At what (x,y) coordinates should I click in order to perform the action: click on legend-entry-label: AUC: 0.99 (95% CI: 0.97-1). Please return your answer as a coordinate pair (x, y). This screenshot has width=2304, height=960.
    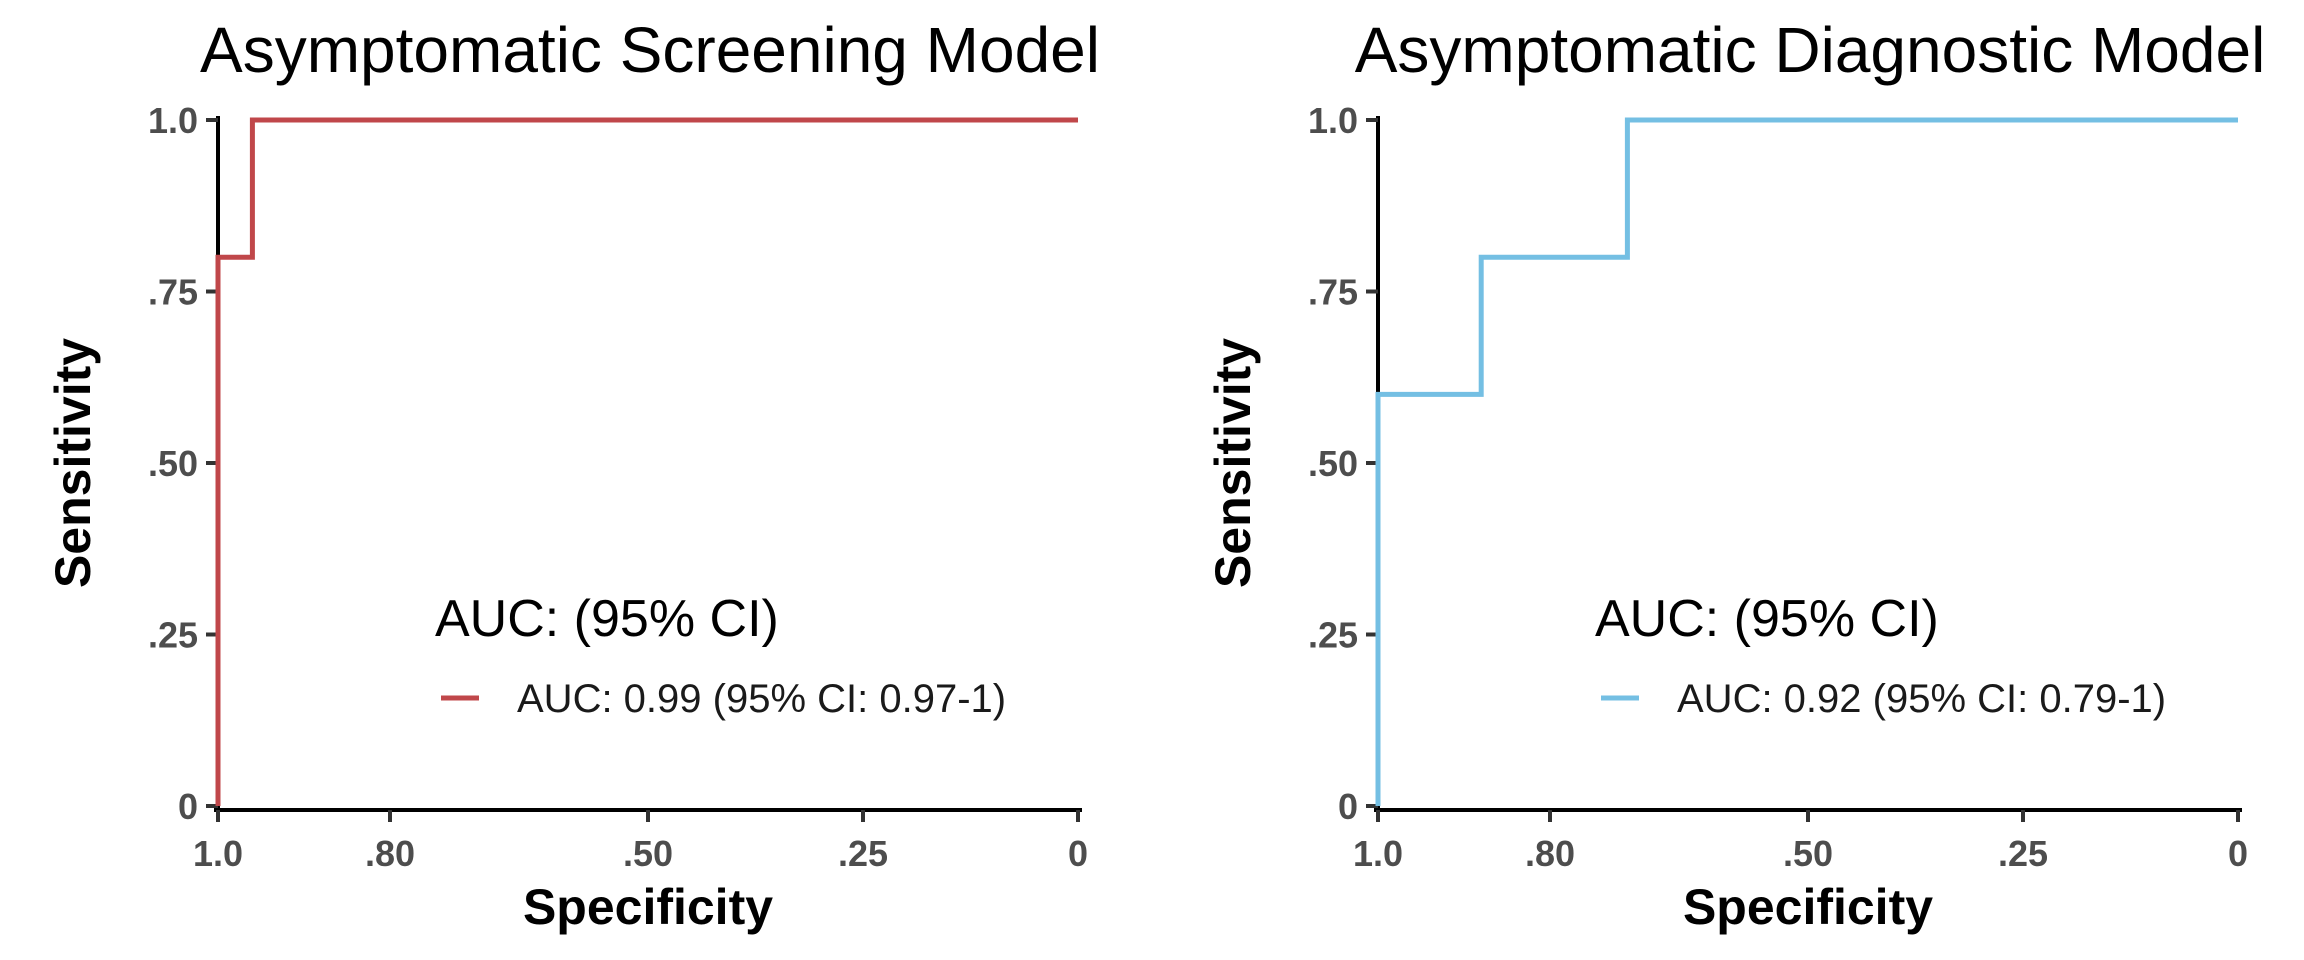
    Looking at the image, I should click on (761, 699).